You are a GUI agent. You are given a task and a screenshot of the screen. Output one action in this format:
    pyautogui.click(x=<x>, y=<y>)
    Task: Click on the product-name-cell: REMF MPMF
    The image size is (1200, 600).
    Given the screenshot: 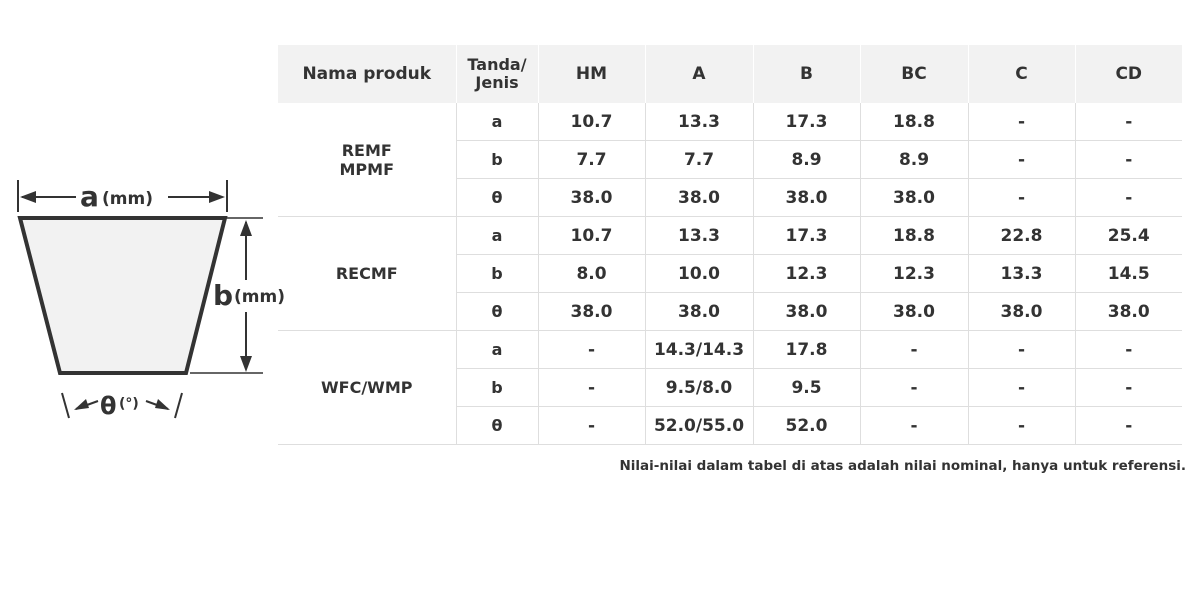 What is the action you would take?
    pyautogui.click(x=367, y=159)
    